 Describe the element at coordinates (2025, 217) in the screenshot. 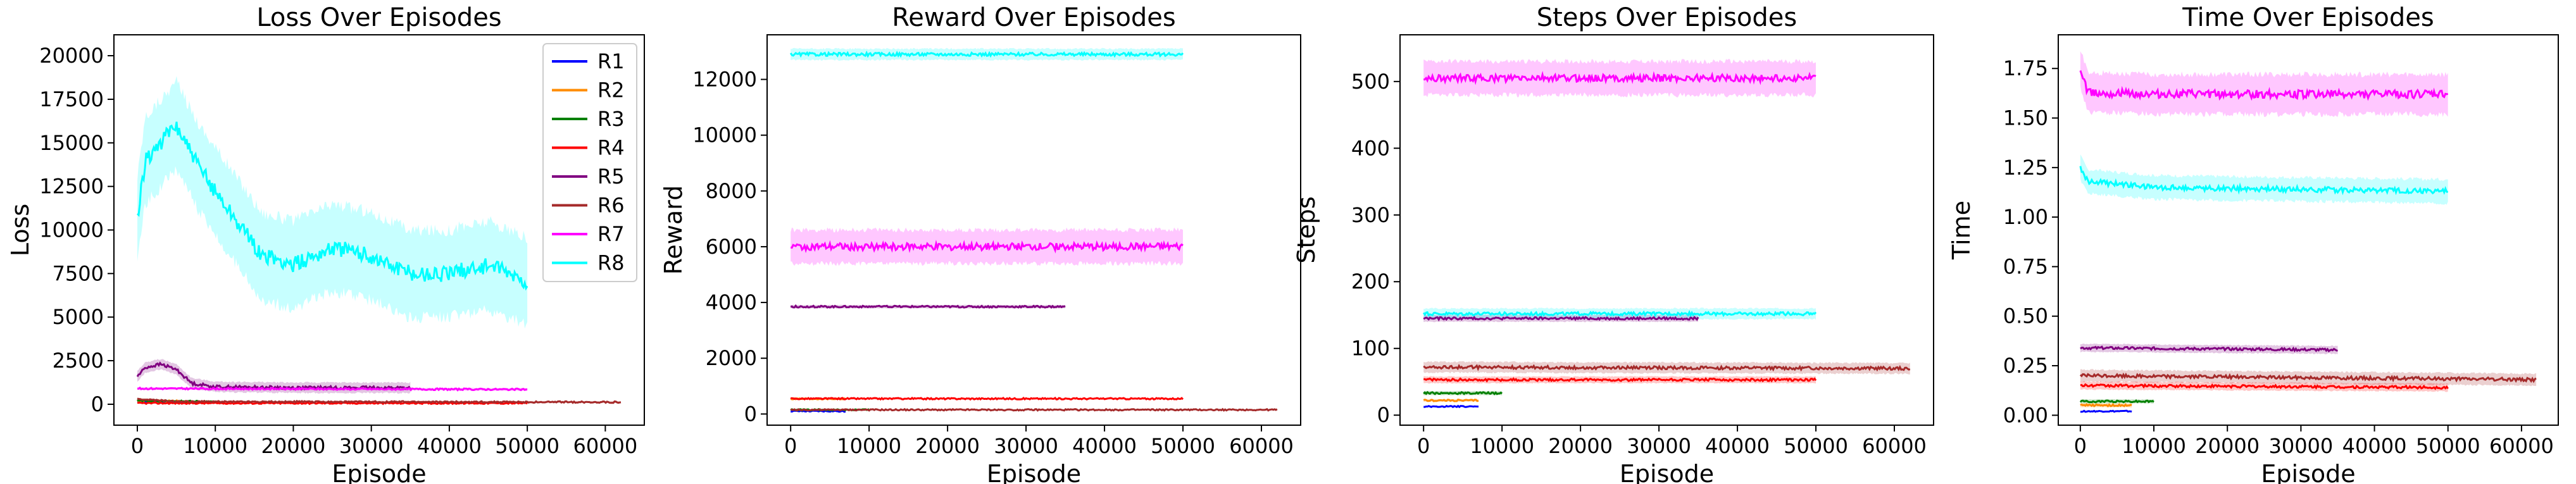

I see `y-tick-label: 1.00` at that location.